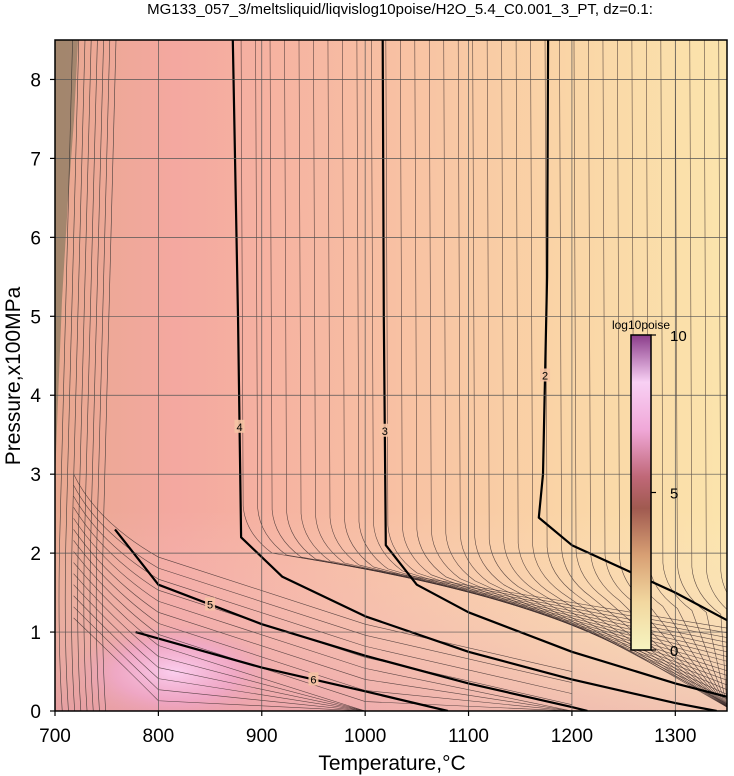 The height and width of the screenshot is (776, 734). What do you see at coordinates (35, 554) in the screenshot?
I see `y-tick-label: 2` at bounding box center [35, 554].